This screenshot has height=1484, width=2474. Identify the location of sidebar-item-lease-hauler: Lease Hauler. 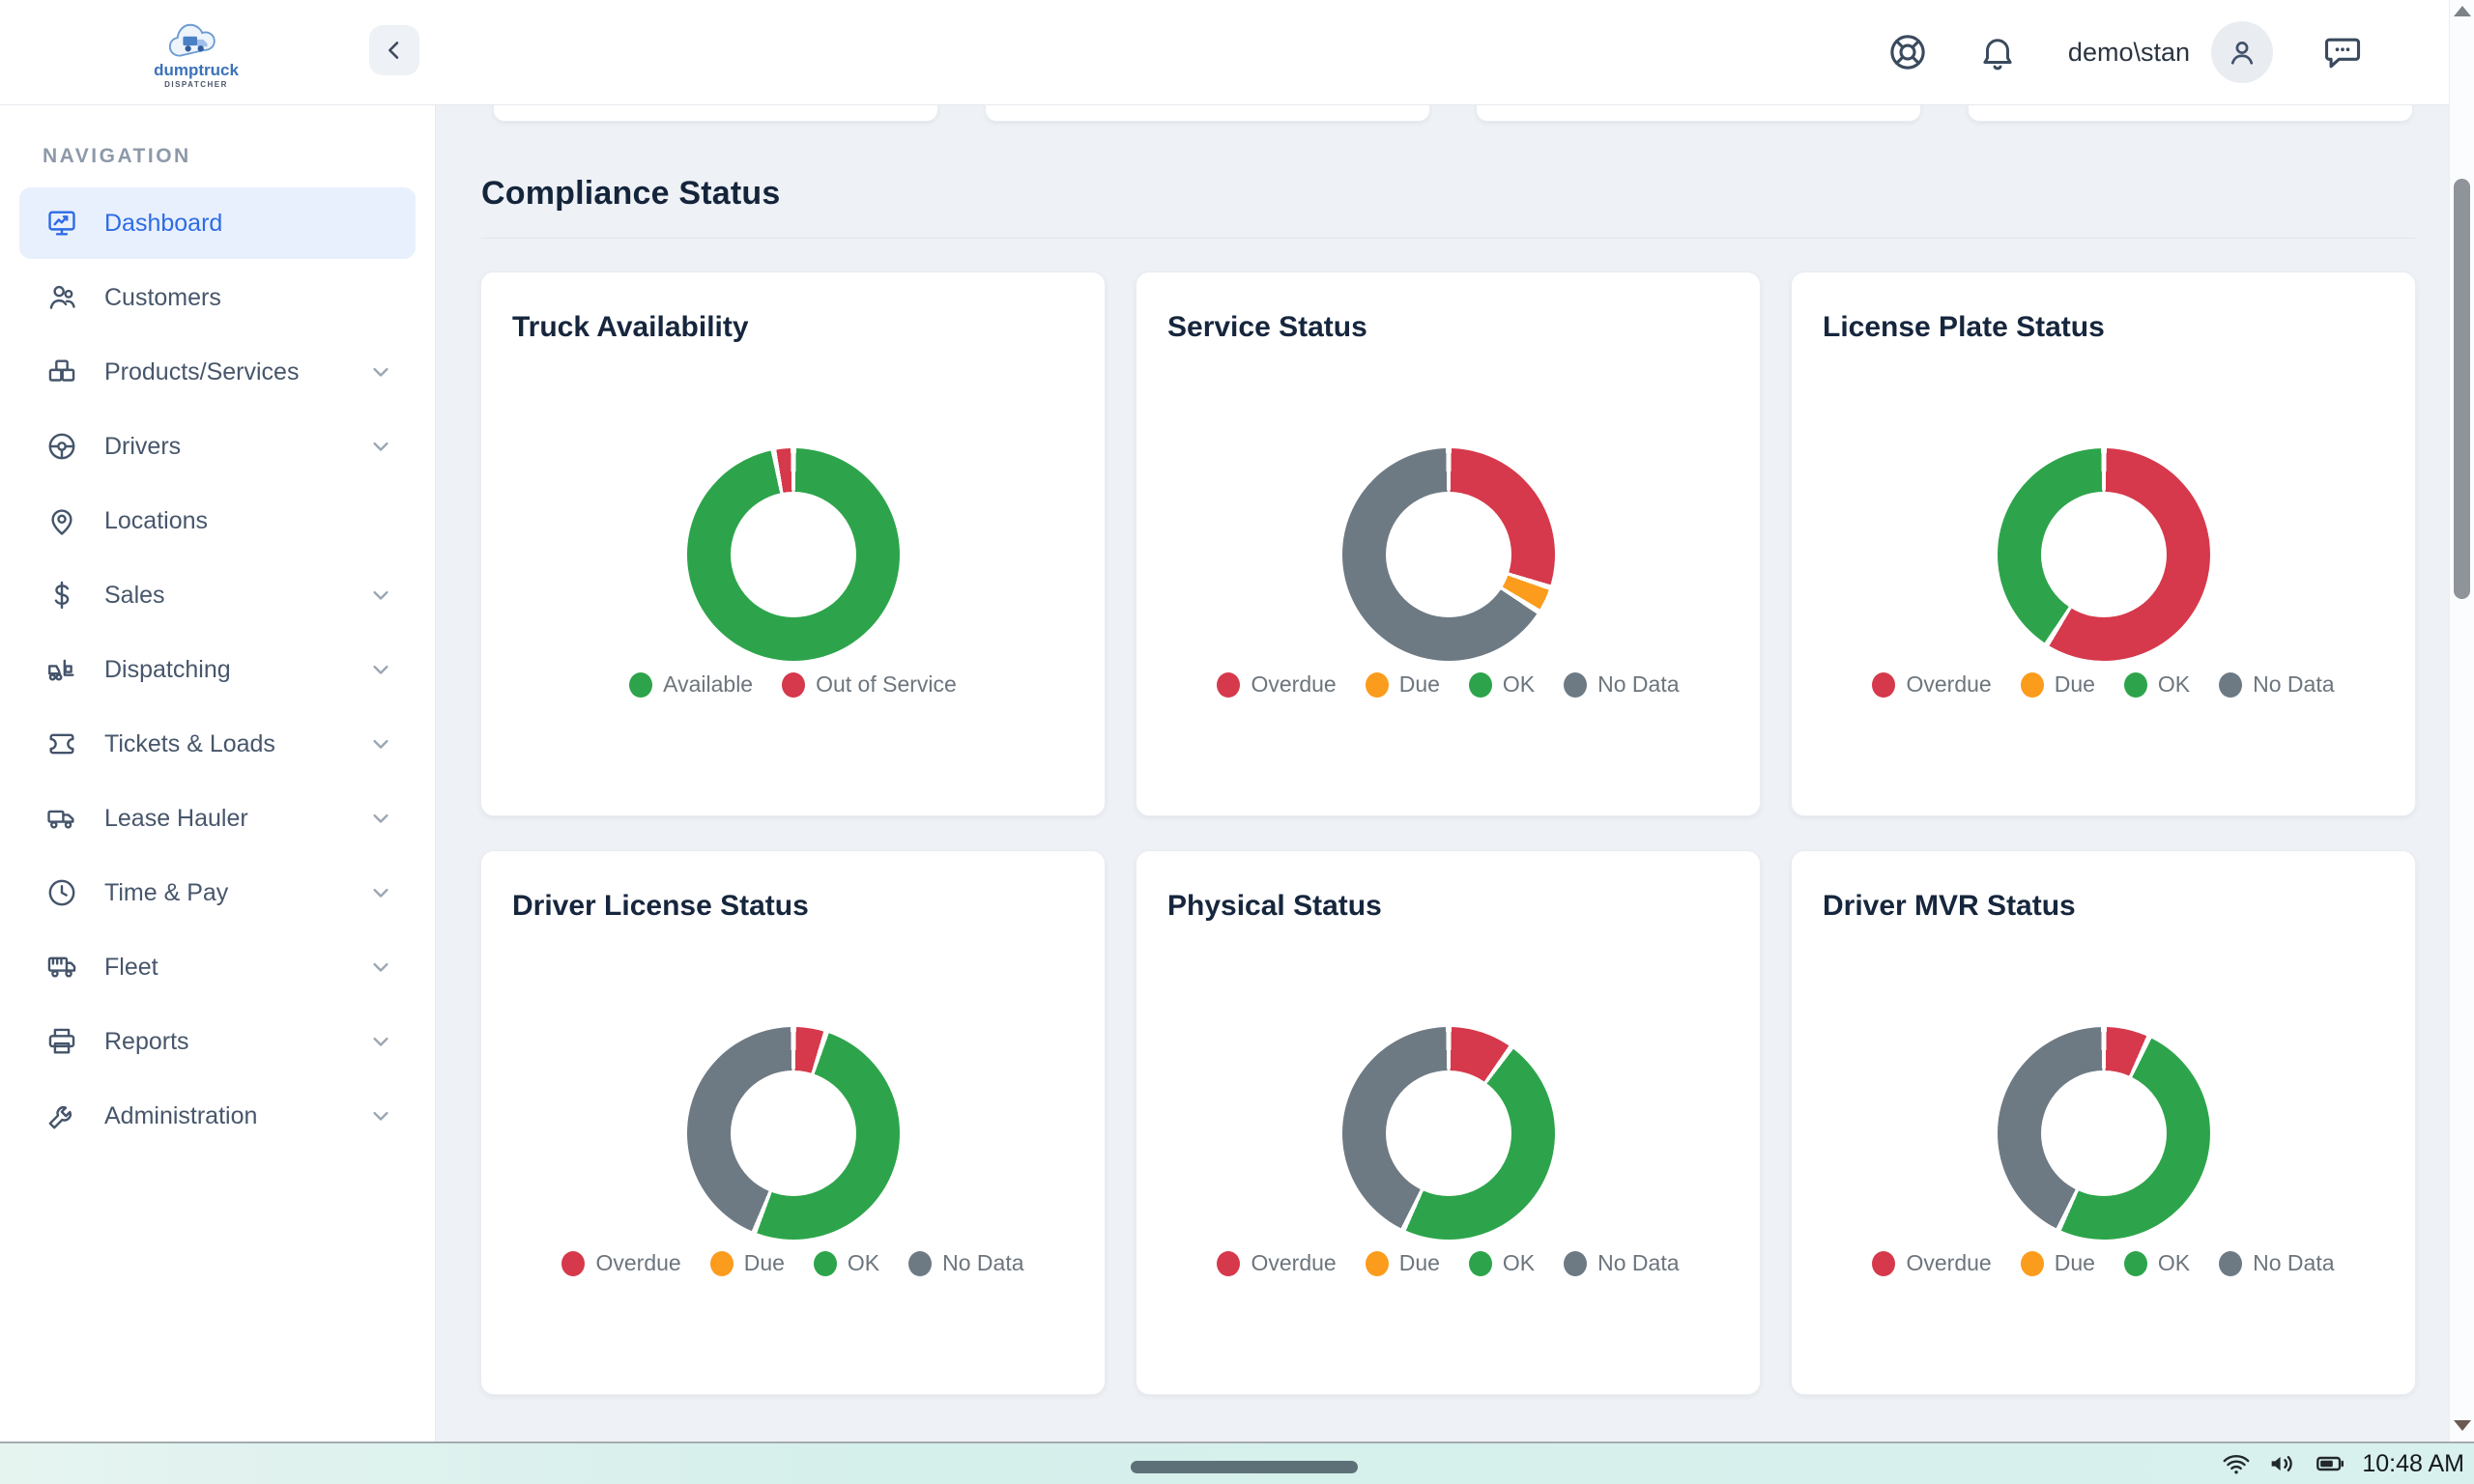
(218, 819).